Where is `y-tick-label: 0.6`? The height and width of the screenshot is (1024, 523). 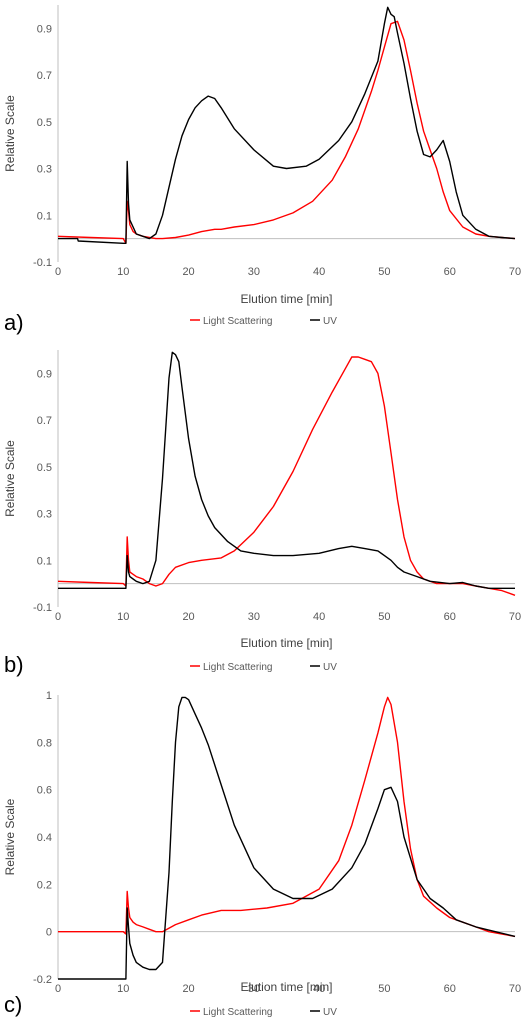
y-tick-label: 0.6 is located at coordinates (44, 791).